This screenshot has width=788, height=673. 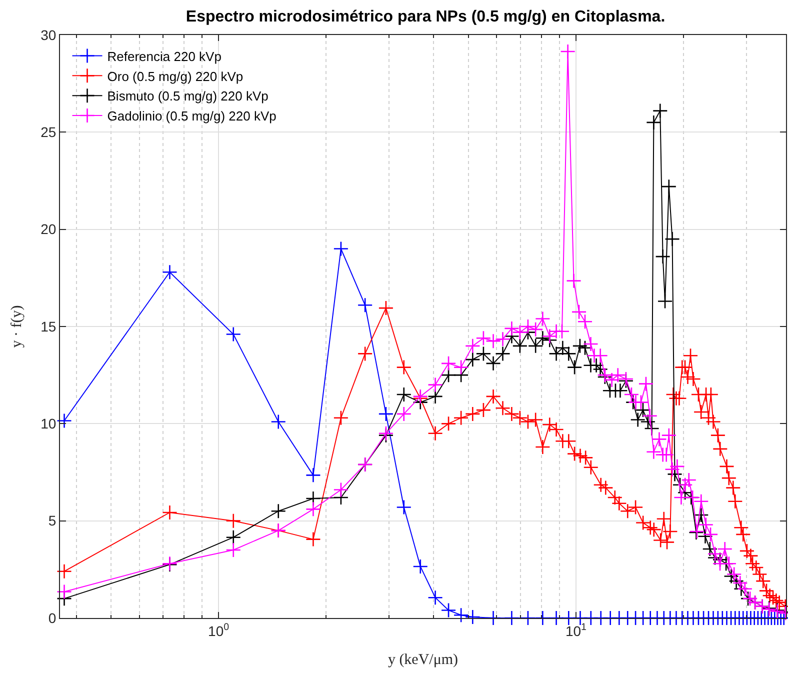 I want to click on y-tick-label: 0, so click(x=52, y=618).